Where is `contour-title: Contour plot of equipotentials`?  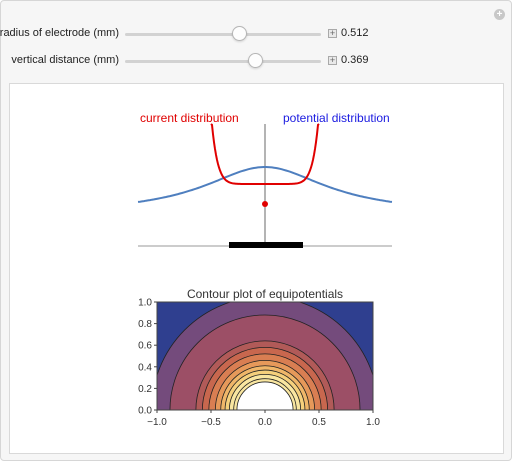 contour-title: Contour plot of equipotentials is located at coordinates (265, 294).